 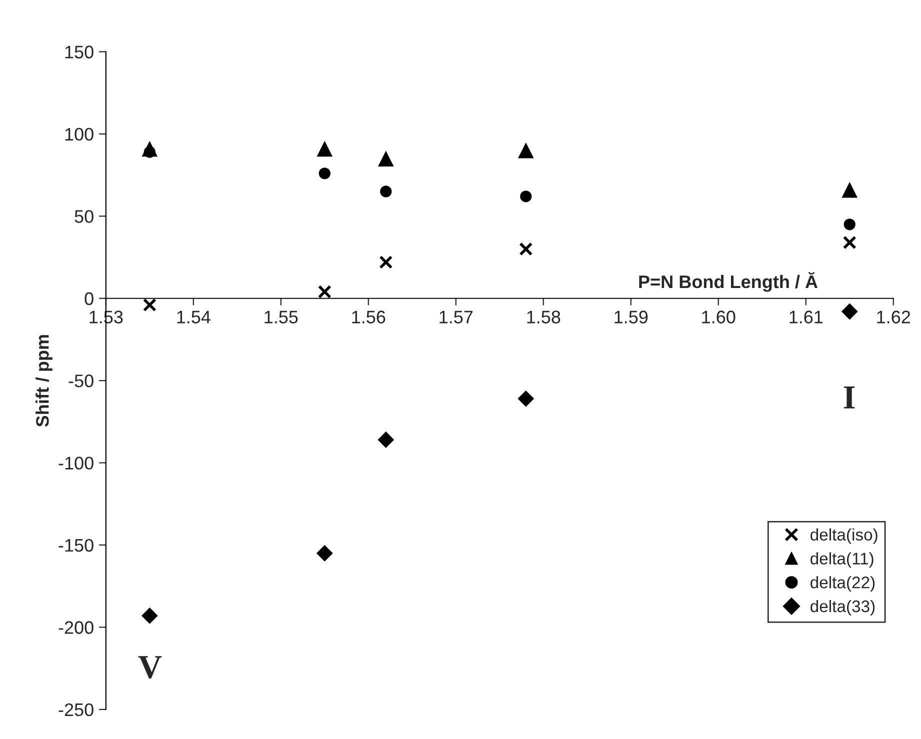 I want to click on annotation: V, so click(x=150, y=667).